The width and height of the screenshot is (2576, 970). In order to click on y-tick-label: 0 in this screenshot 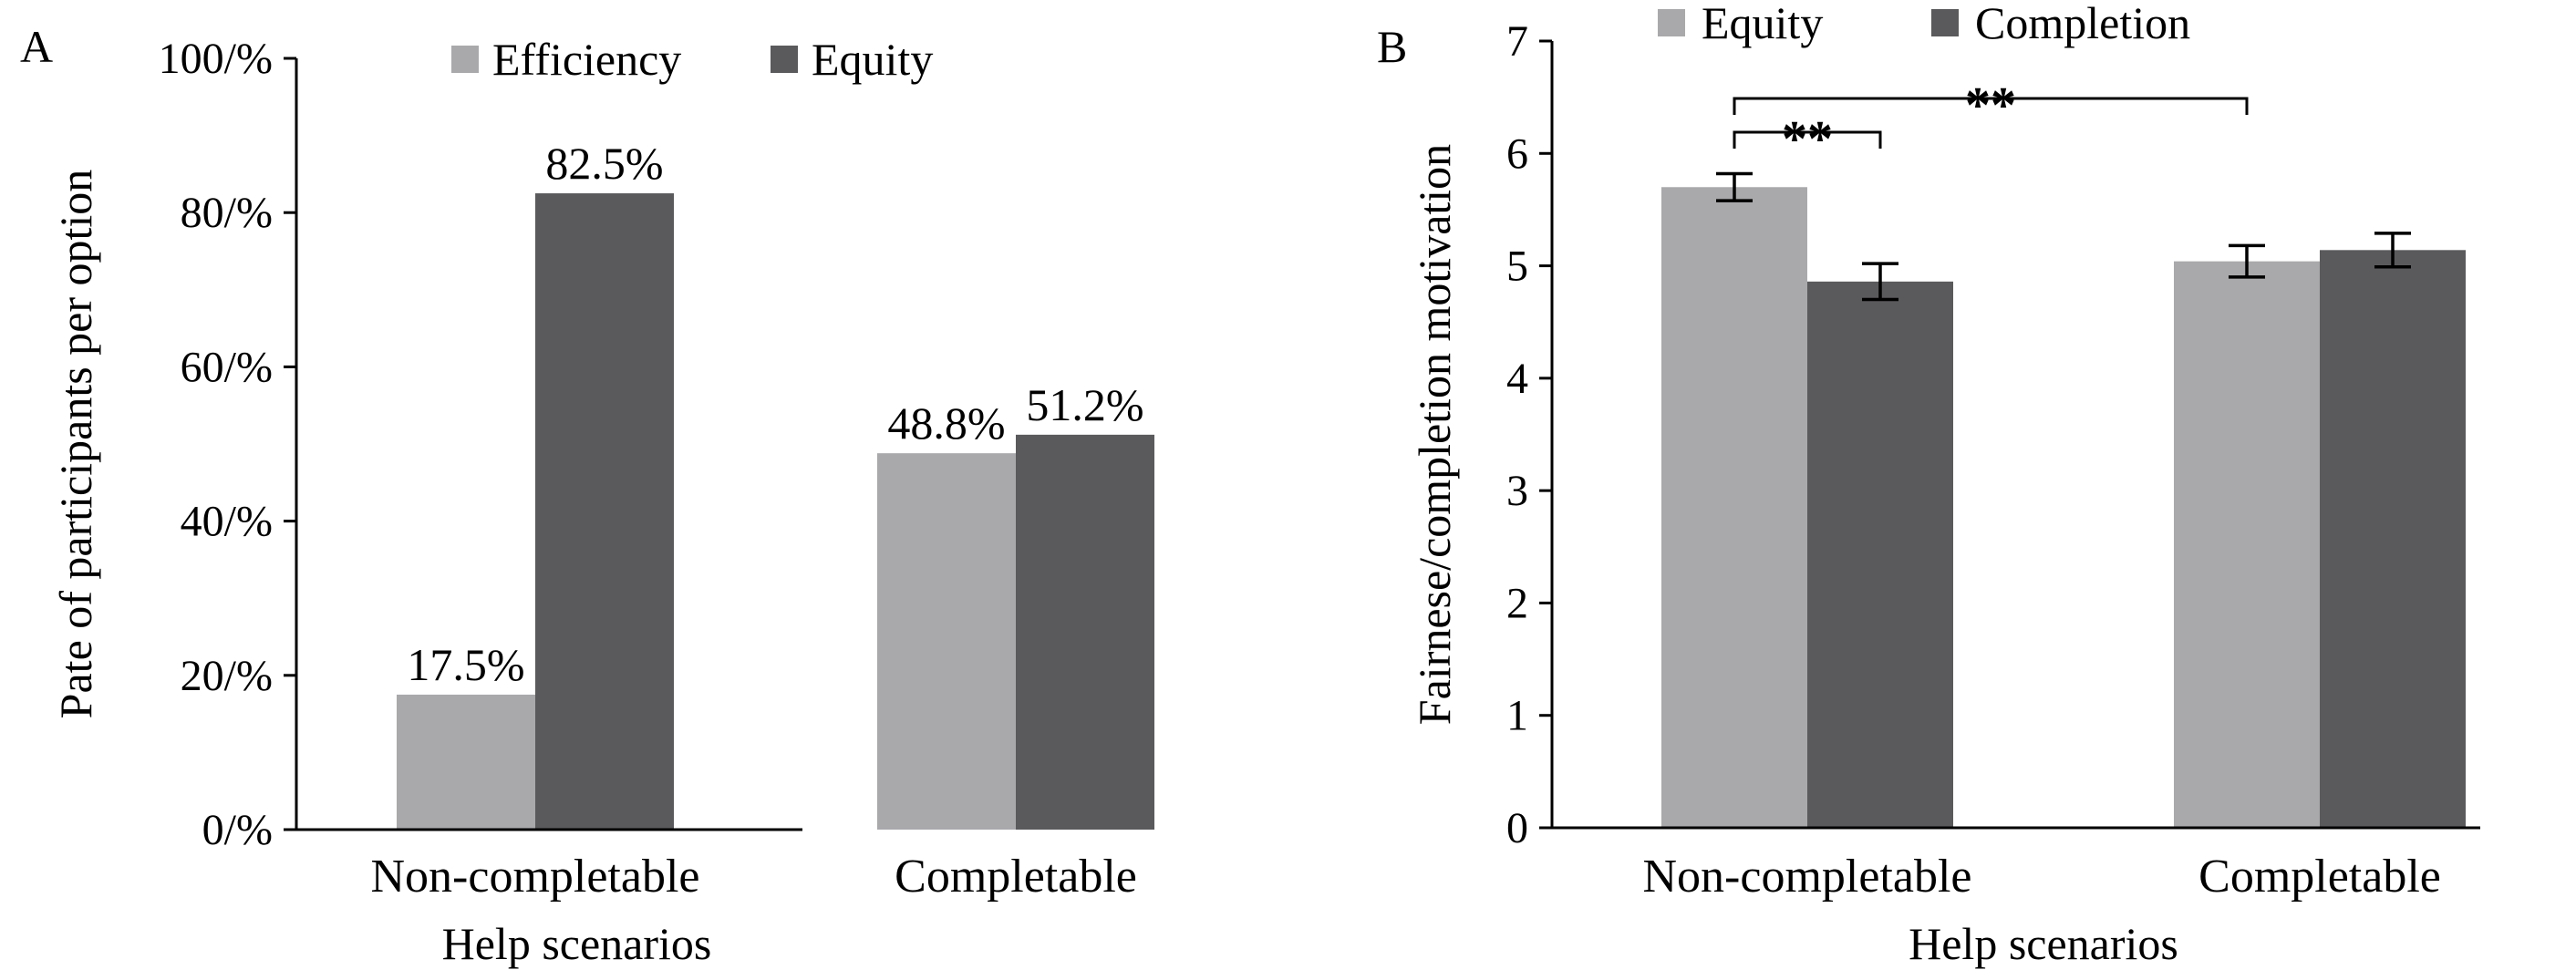, I will do `click(1517, 828)`.